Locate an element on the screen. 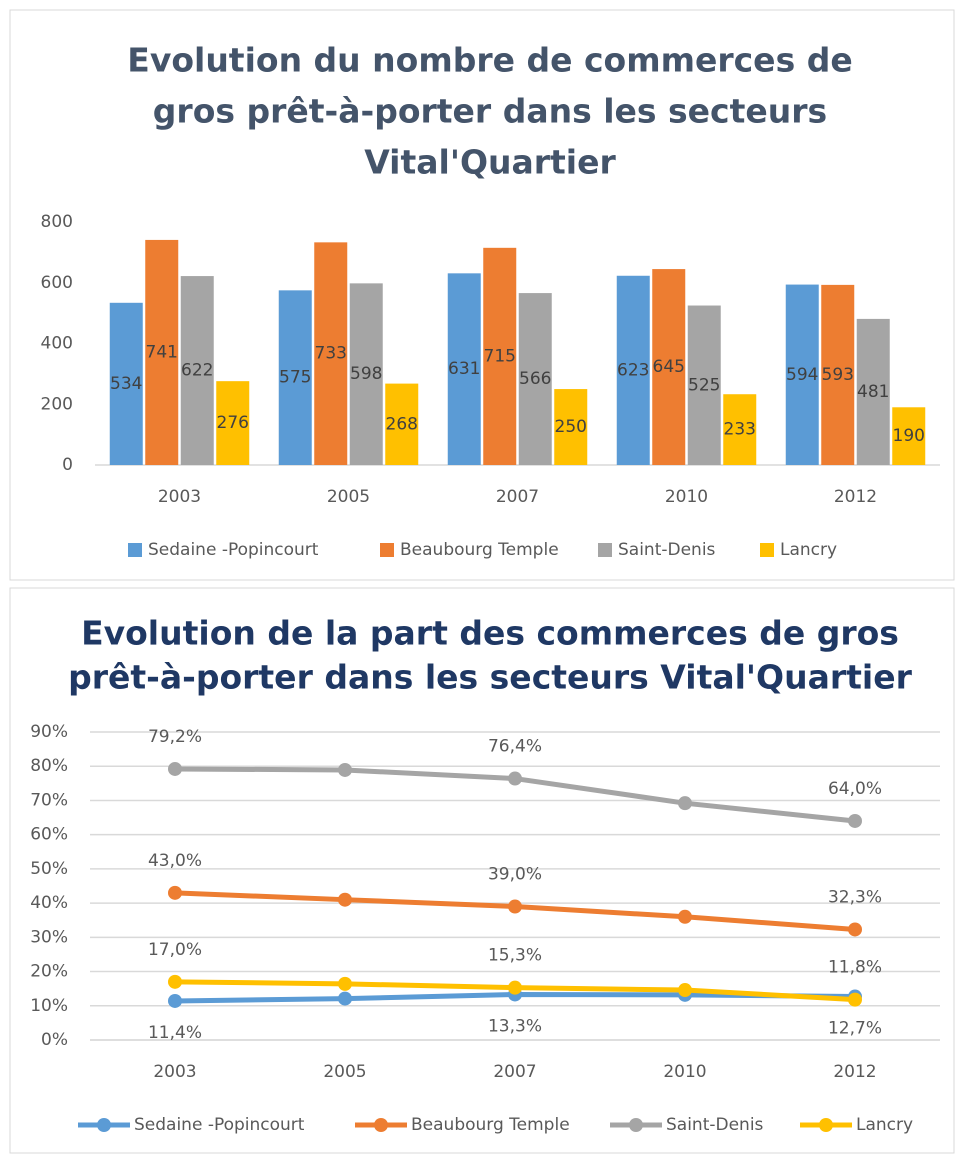 Image resolution: width=956 pixels, height=1157 pixels. data-label: 623 is located at coordinates (633, 370).